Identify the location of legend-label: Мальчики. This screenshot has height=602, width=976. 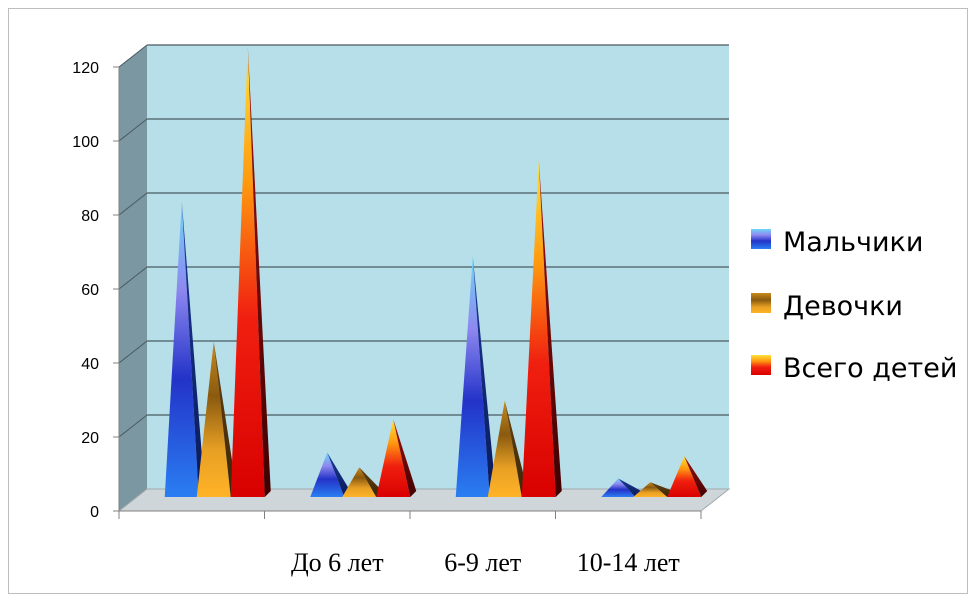
(853, 242).